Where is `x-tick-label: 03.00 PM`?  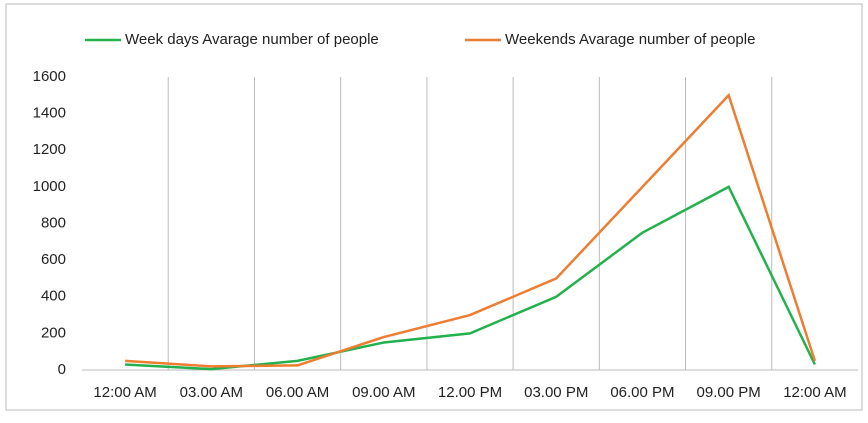 x-tick-label: 03.00 PM is located at coordinates (556, 392).